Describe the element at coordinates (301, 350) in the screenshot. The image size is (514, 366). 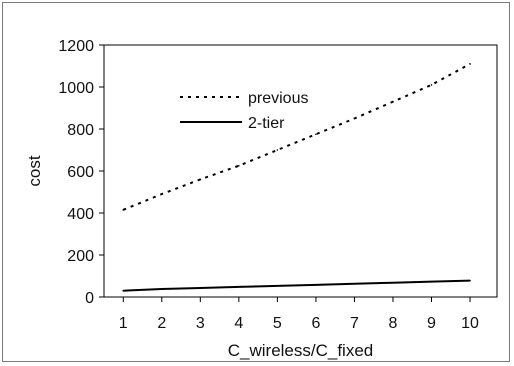
I see `x-axis-label: C_wireless/C_fixed` at that location.